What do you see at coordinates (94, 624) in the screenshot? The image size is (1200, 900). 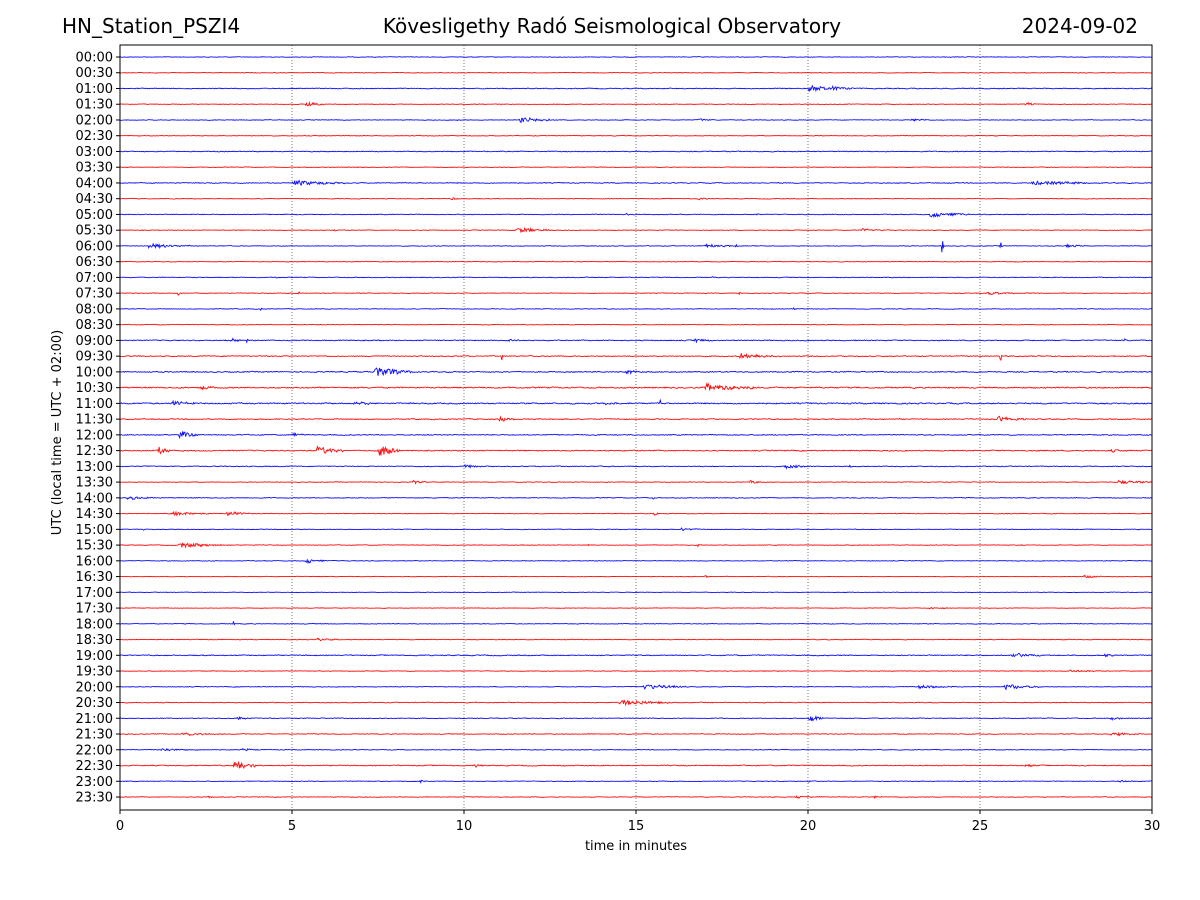 I see `y-tick-label: 18:00` at bounding box center [94, 624].